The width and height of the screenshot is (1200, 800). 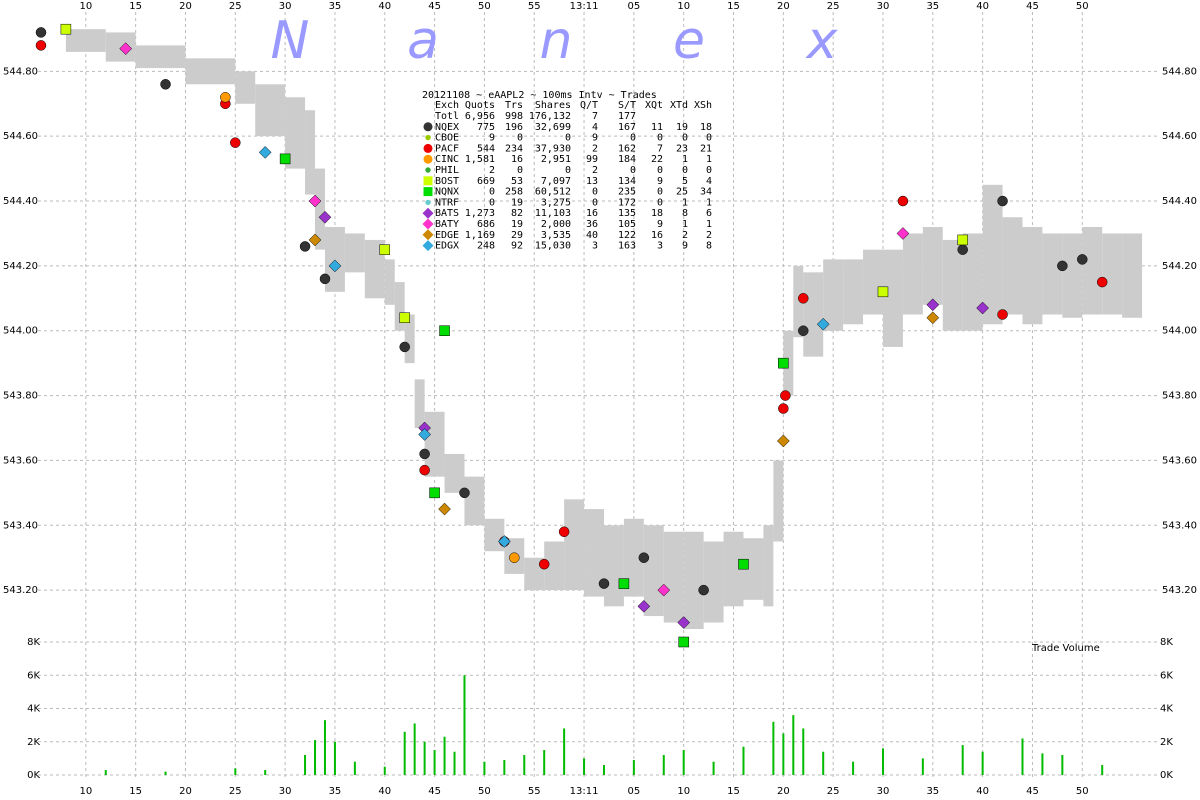 I want to click on x-tick-label: 50, so click(x=484, y=791).